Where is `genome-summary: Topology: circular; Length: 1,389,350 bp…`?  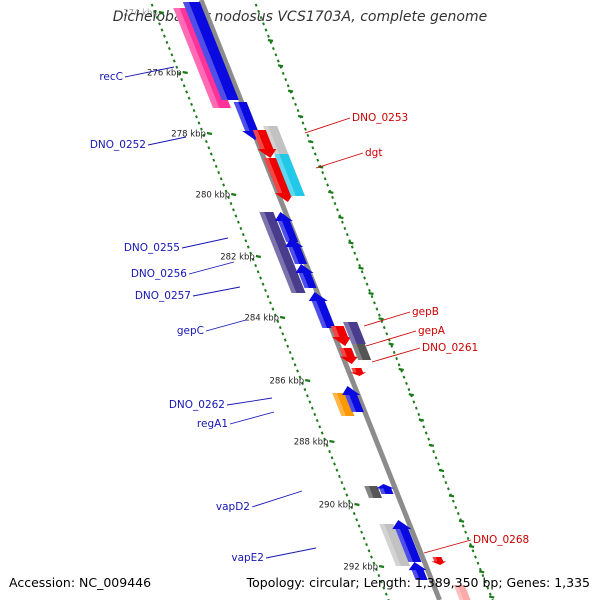 genome-summary: Topology: circular; Length: 1,389,350 bp… is located at coordinates (418, 582).